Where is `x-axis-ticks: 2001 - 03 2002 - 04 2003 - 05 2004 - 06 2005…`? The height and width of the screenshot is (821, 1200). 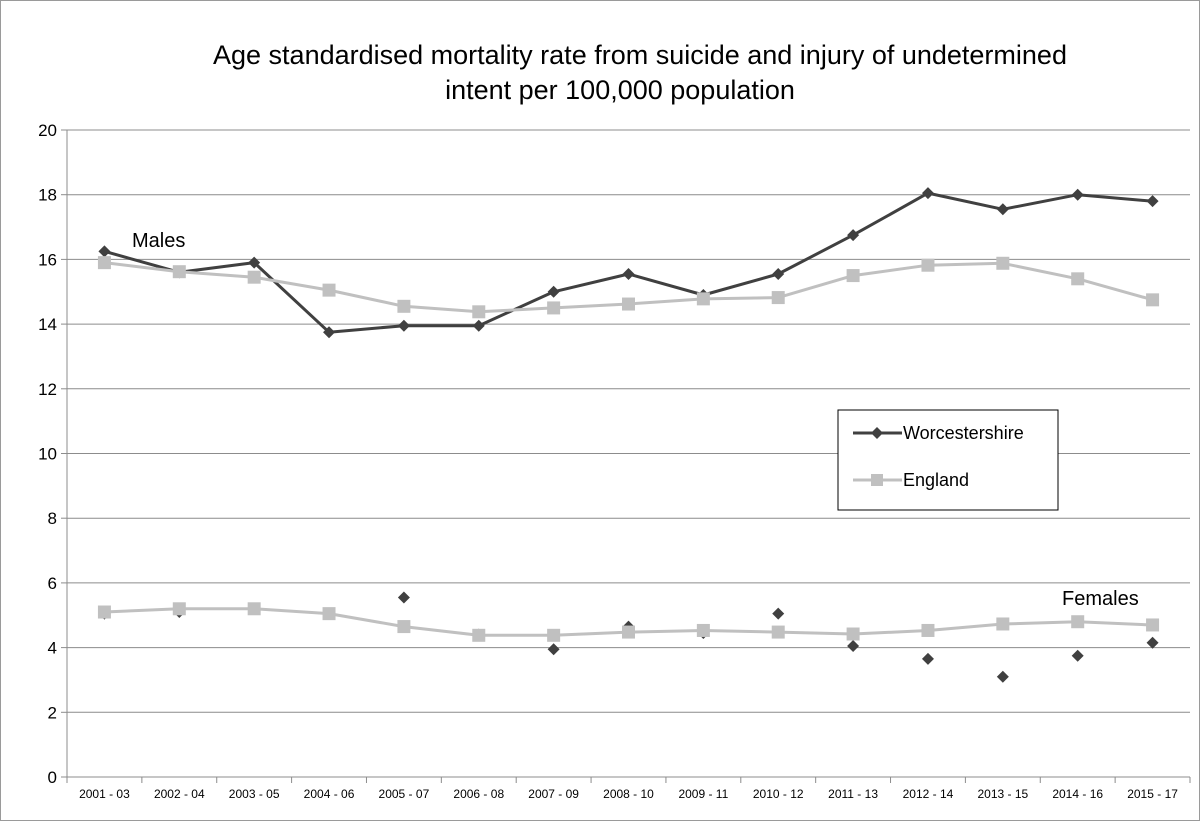
x-axis-ticks: 2001 - 03 2002 - 04 2003 - 05 2004 - 06 2005… is located at coordinates (628, 789).